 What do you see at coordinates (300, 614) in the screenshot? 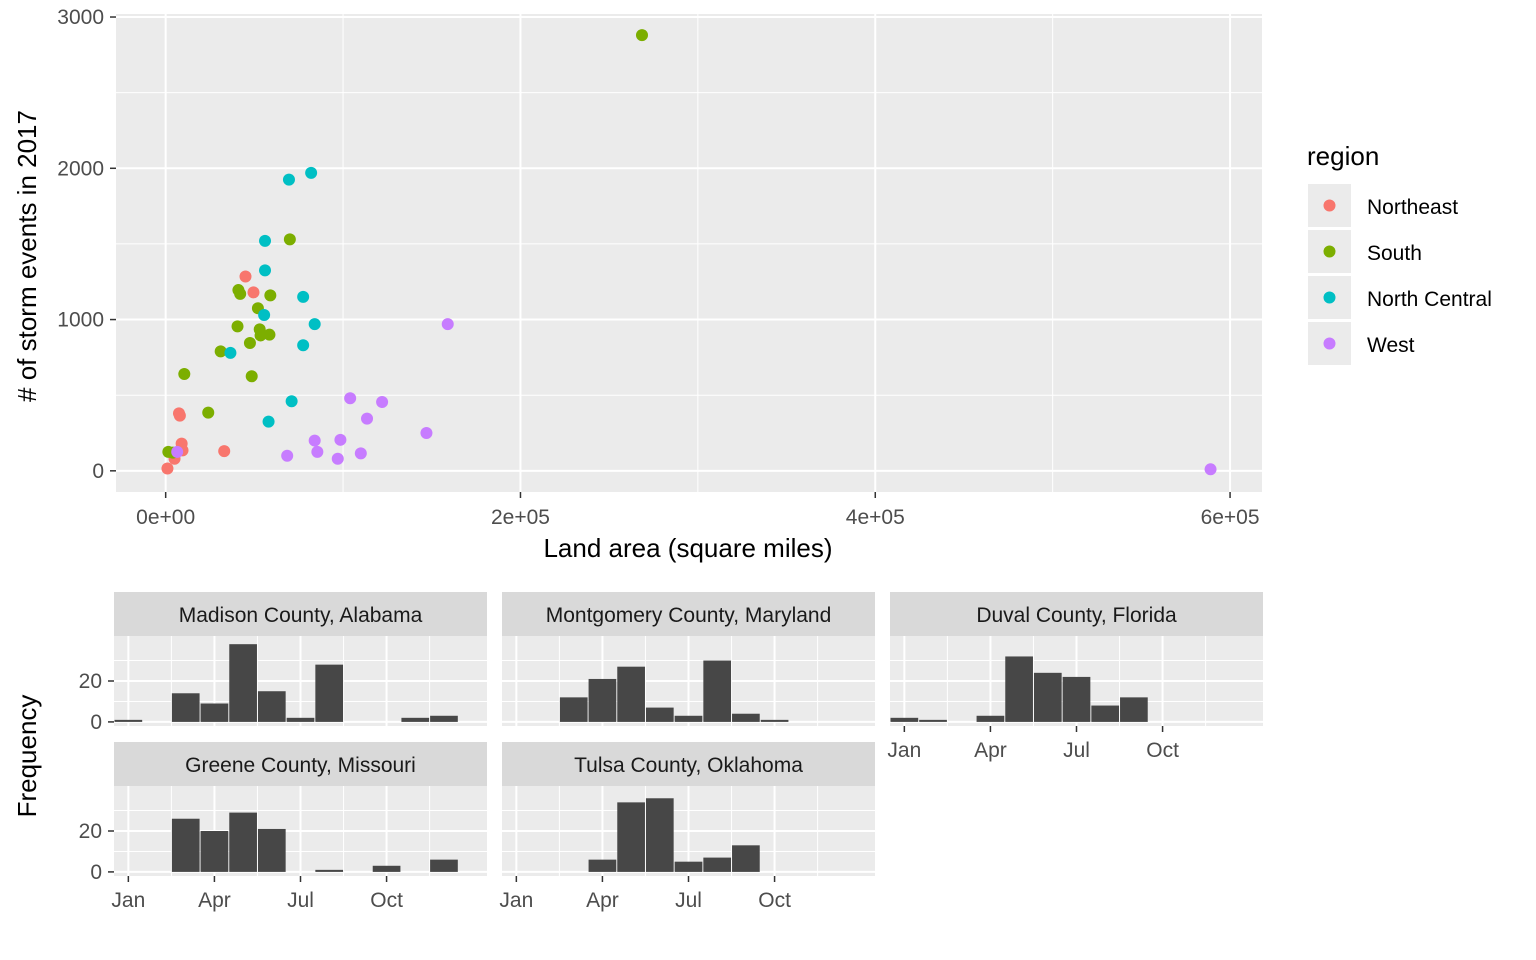
I see `facet-strip-madison-county-alabama` at bounding box center [300, 614].